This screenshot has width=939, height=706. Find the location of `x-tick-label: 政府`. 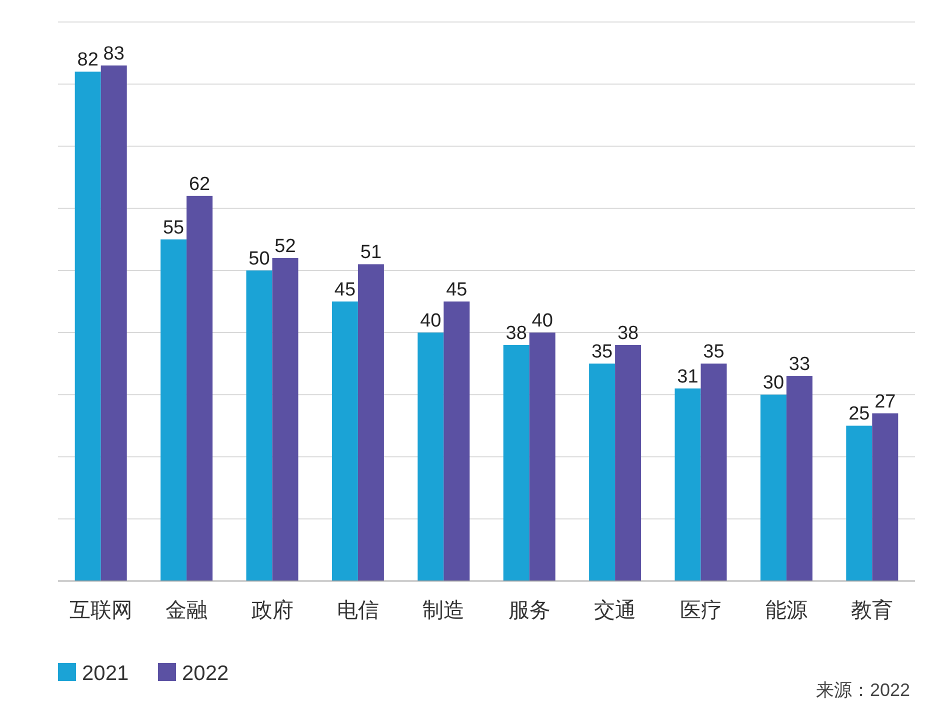

x-tick-label: 政府 is located at coordinates (272, 610).